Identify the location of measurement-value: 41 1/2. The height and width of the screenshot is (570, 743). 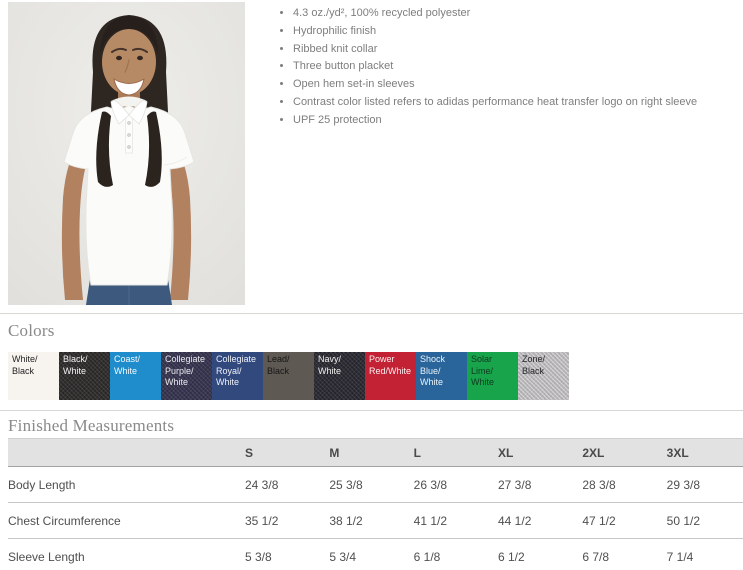
(430, 520).